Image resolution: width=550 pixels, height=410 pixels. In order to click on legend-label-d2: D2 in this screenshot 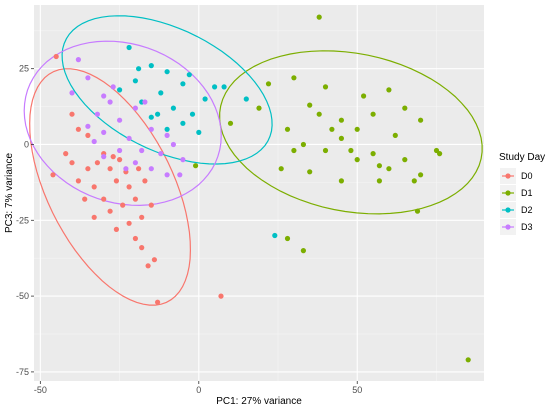, I will do `click(527, 210)`.